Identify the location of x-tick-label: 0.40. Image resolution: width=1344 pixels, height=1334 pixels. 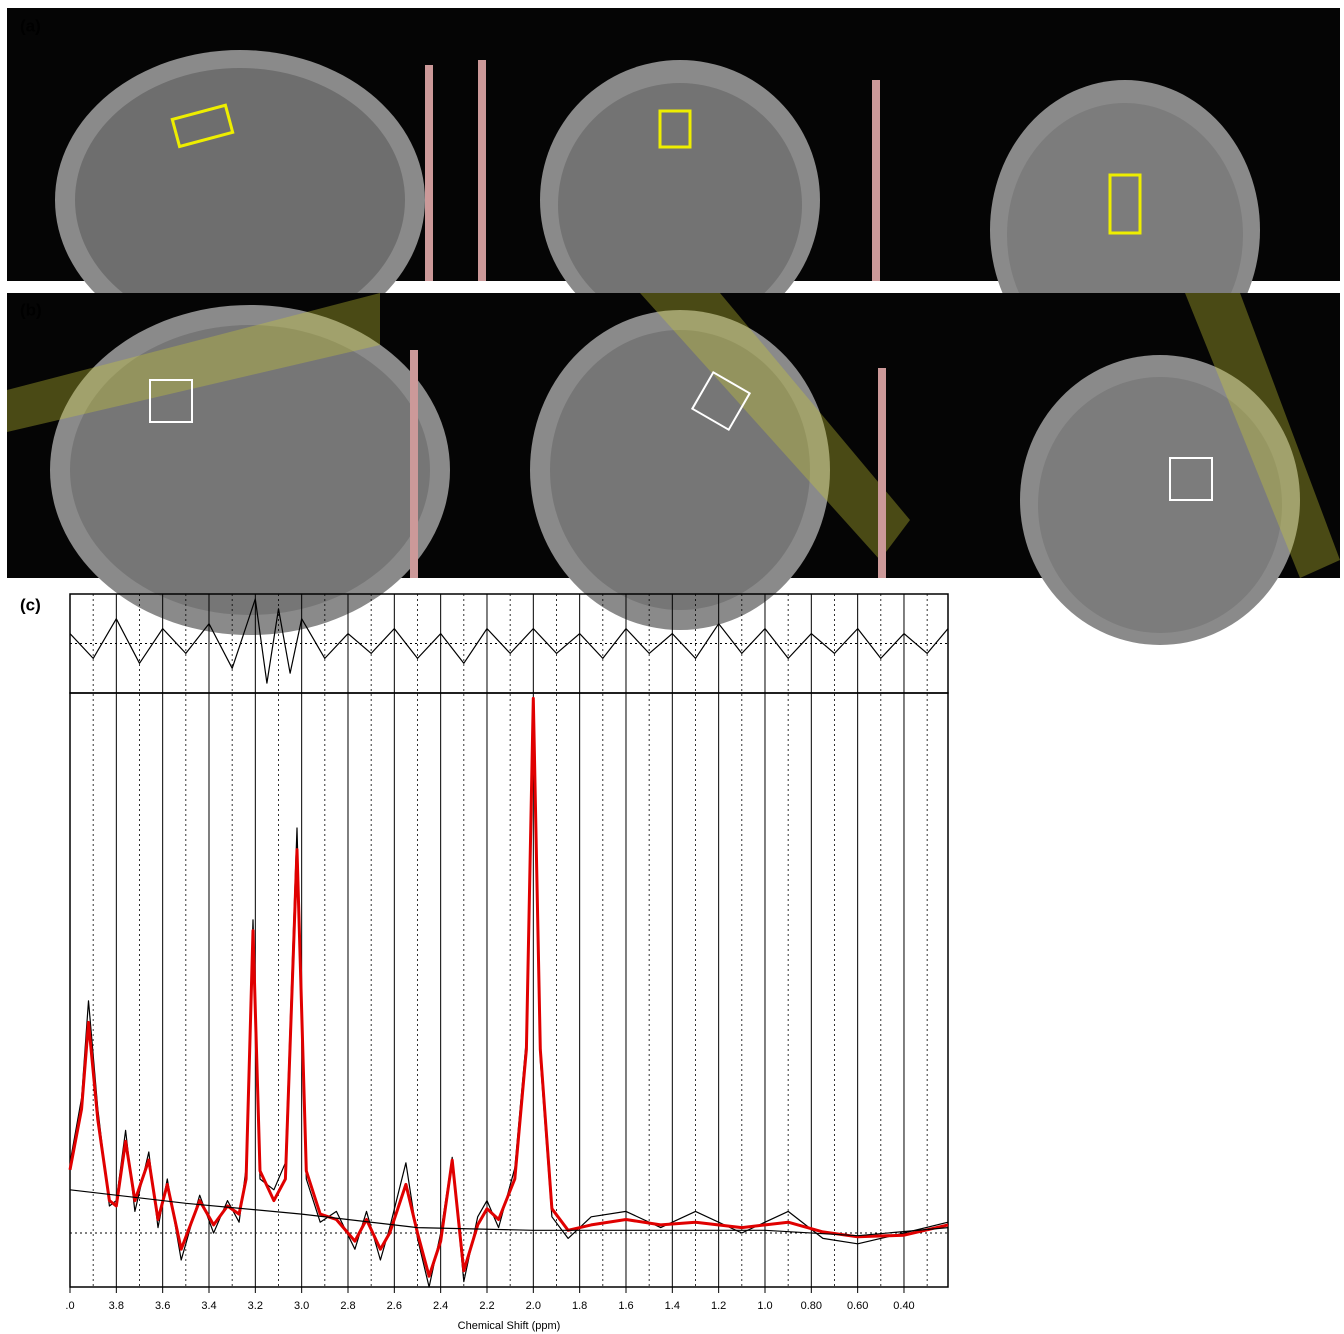
(903, 1306).